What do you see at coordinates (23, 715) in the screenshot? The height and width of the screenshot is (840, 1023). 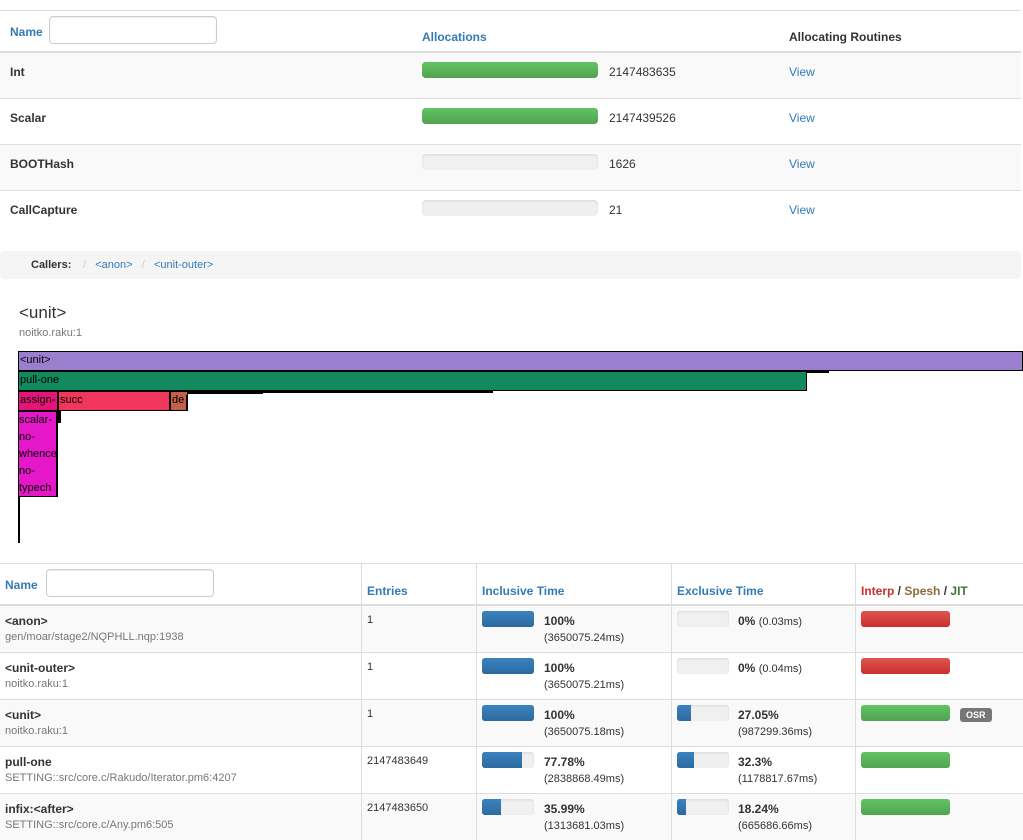 I see `routine-name-link: <unit>` at bounding box center [23, 715].